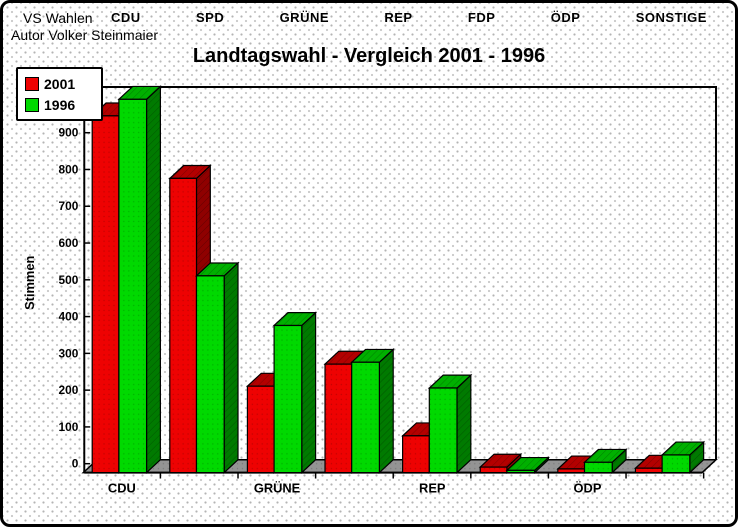 This screenshot has height=527, width=738. Describe the element at coordinates (372, 411) in the screenshot. I see `bar-1996-group4` at that location.